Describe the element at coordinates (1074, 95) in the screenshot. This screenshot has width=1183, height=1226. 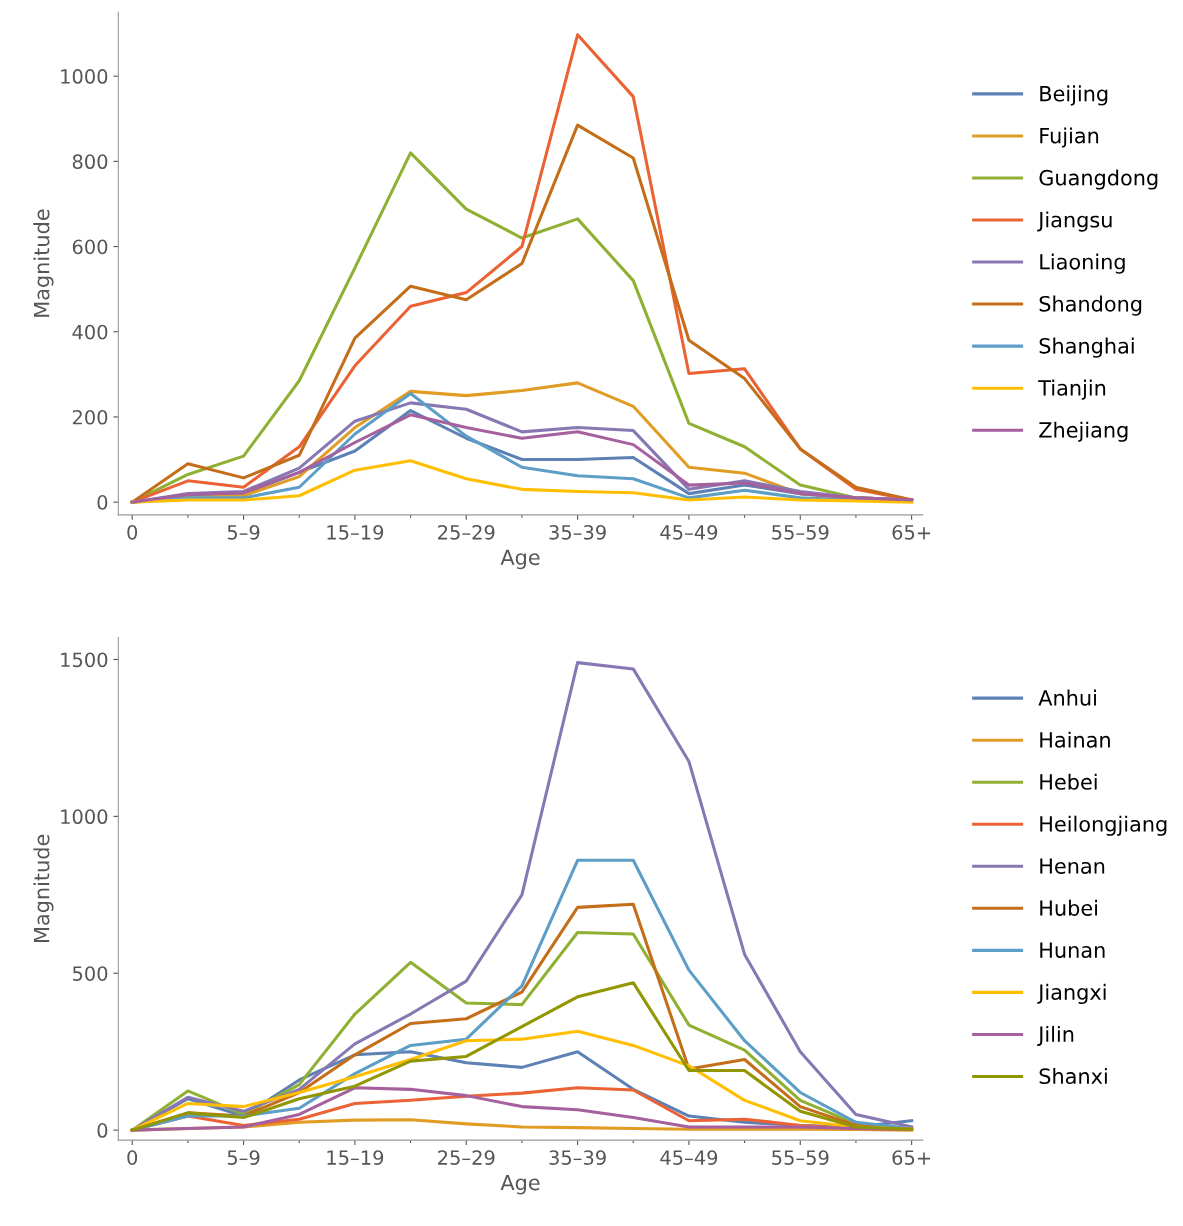
I see `legend-label: Beijing` at that location.